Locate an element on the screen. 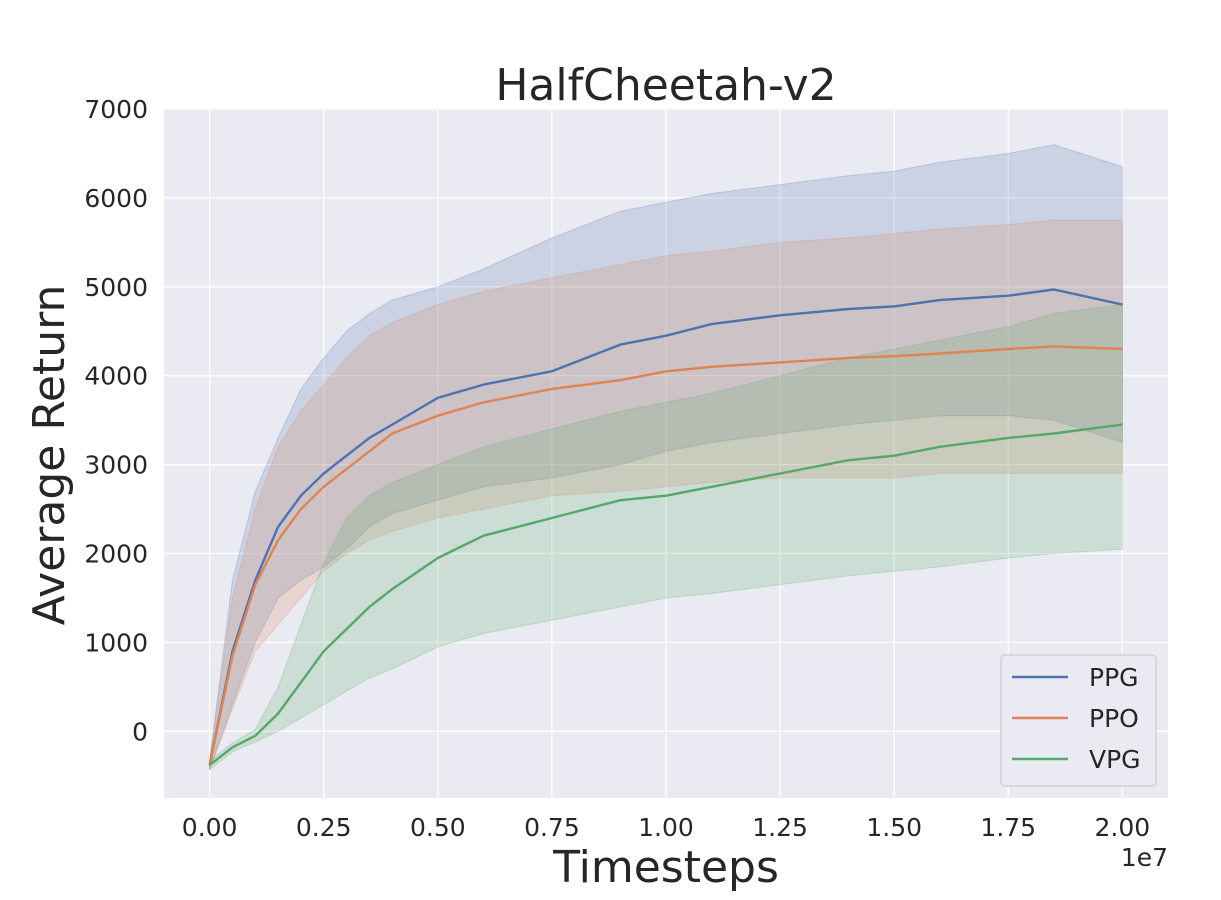 The height and width of the screenshot is (900, 1221). y-tick-label: 4000 is located at coordinates (116, 376).